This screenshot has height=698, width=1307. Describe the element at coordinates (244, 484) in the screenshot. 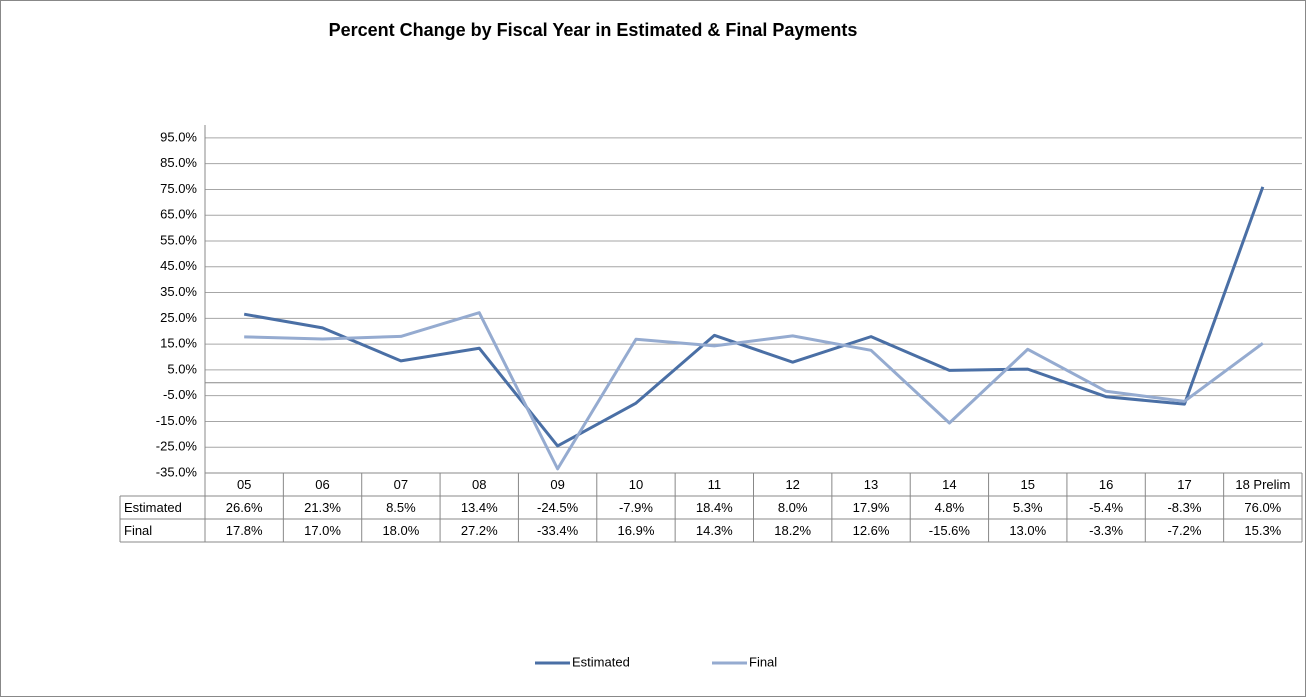

I see `x-tick-label: 05` at that location.